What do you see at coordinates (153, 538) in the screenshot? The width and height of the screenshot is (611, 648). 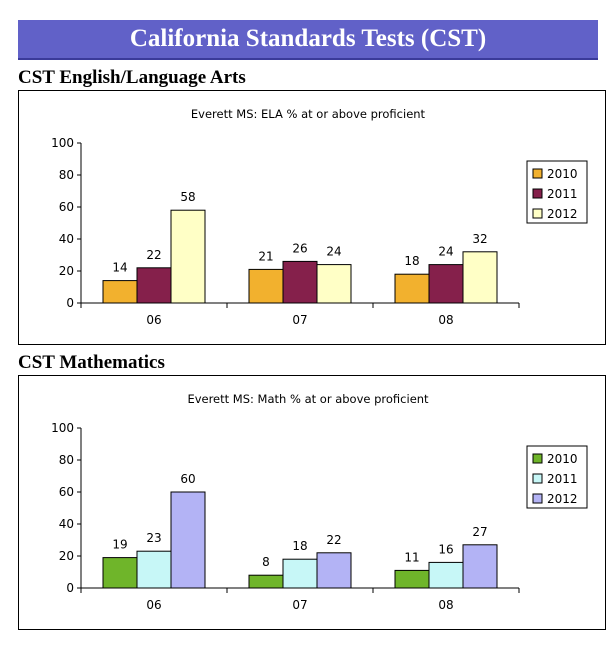 I see `data-label: 23` at bounding box center [153, 538].